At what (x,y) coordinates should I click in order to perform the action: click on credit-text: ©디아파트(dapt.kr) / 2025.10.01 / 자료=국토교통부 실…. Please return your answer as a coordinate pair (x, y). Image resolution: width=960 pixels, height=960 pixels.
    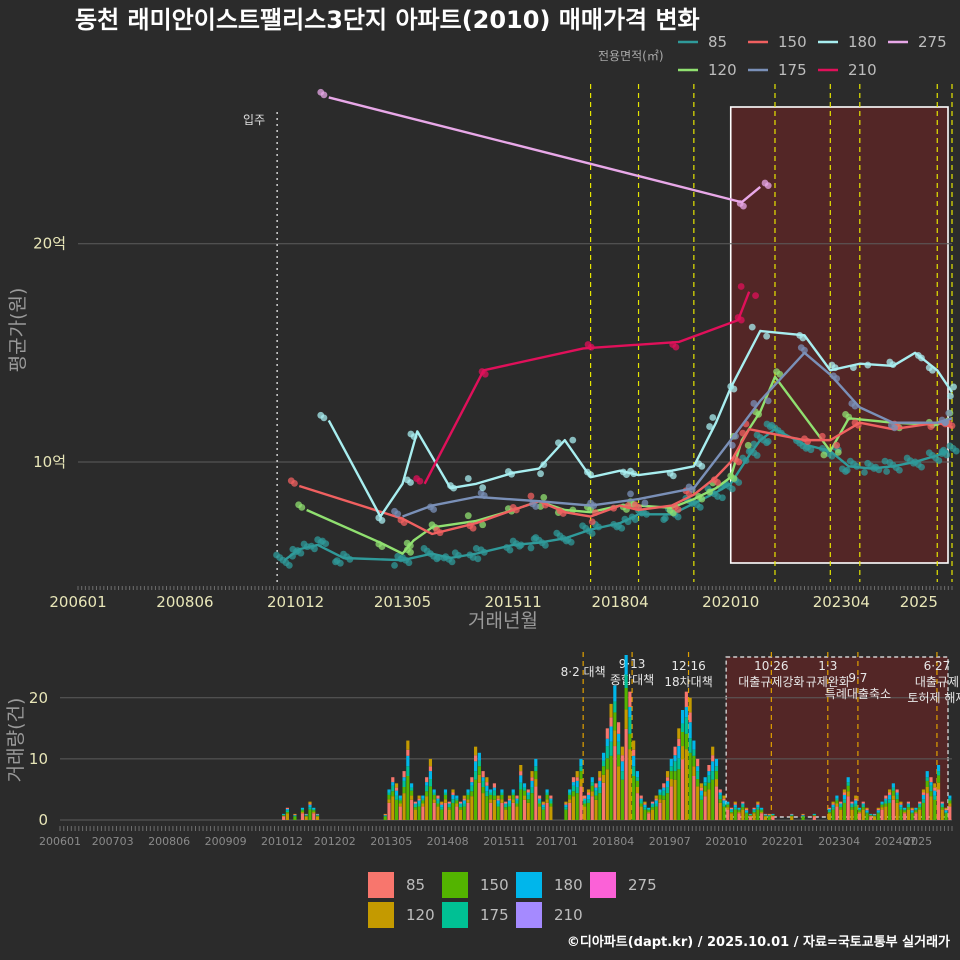
    Looking at the image, I should click on (758, 942).